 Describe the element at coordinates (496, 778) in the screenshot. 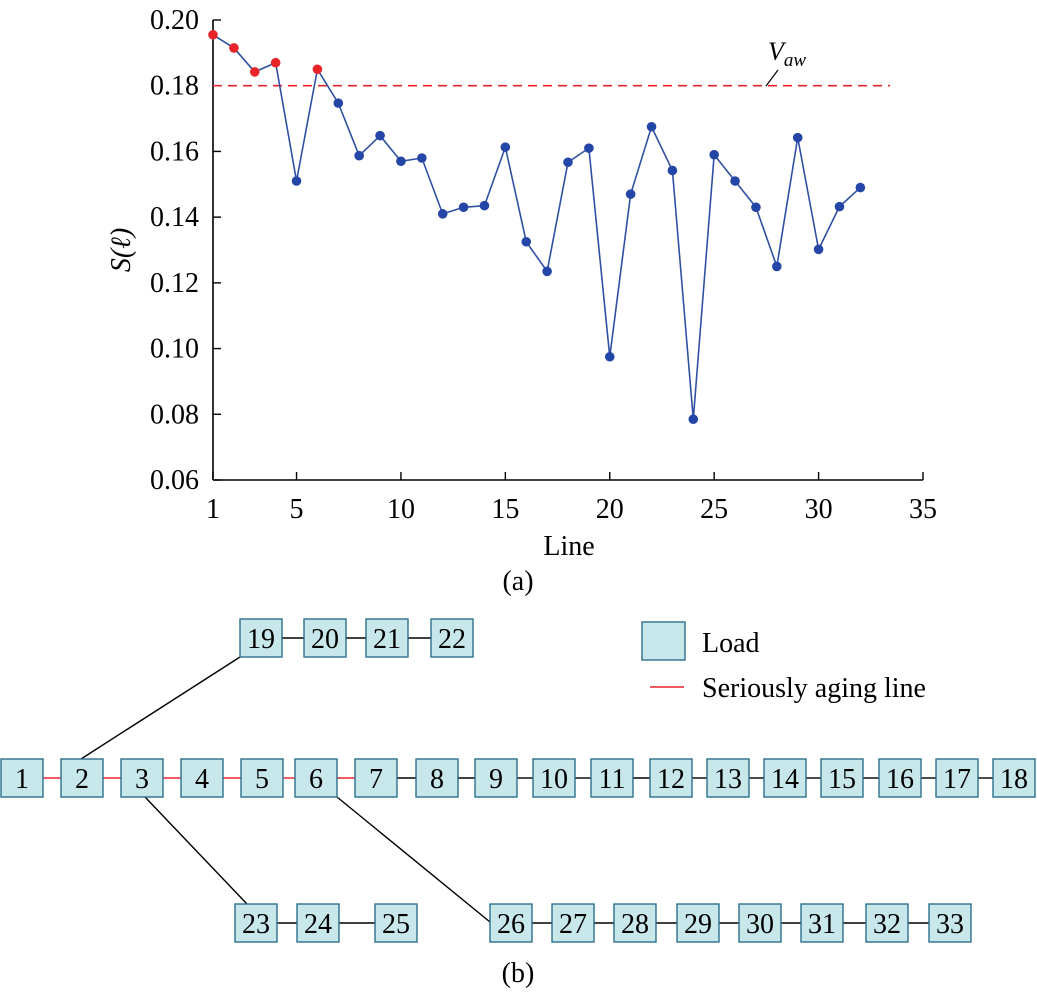

I see `load-node: 9` at that location.